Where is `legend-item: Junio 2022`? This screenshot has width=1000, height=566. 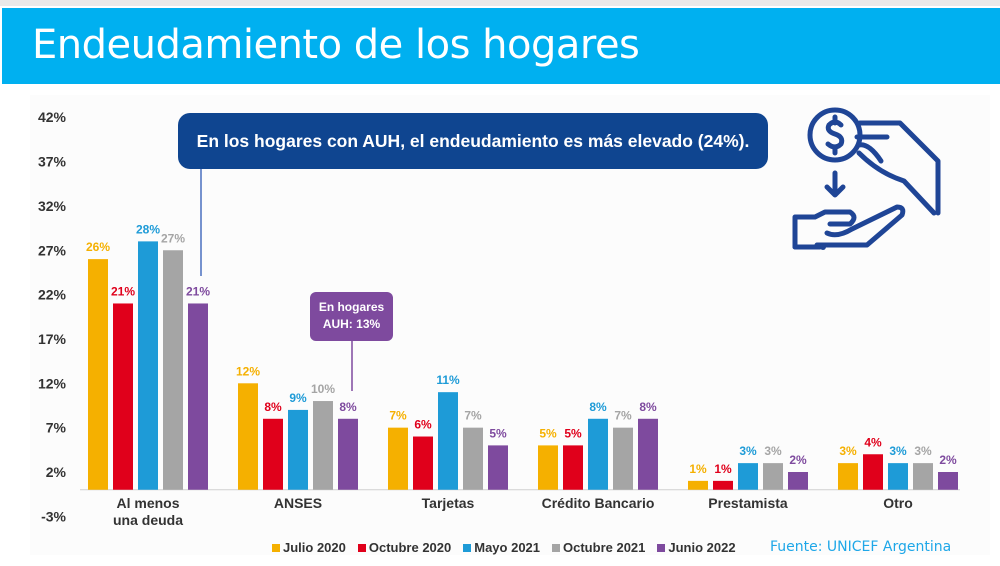 legend-item: Junio 2022 is located at coordinates (696, 547).